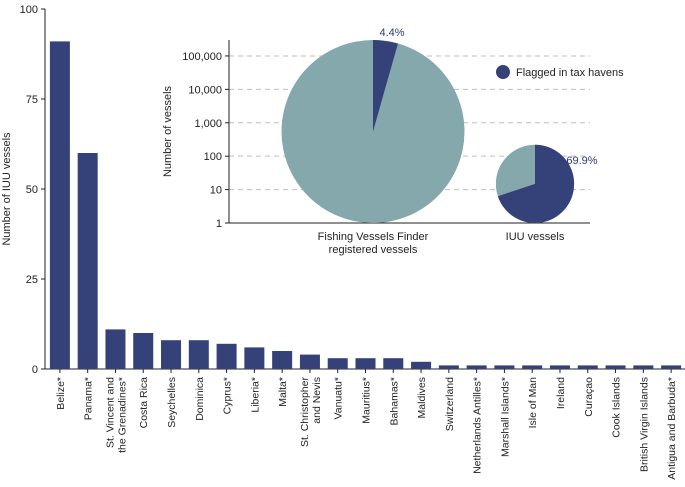 This screenshot has width=685, height=487. I want to click on bar-category-label: British Virgin Islands, so click(644, 424).